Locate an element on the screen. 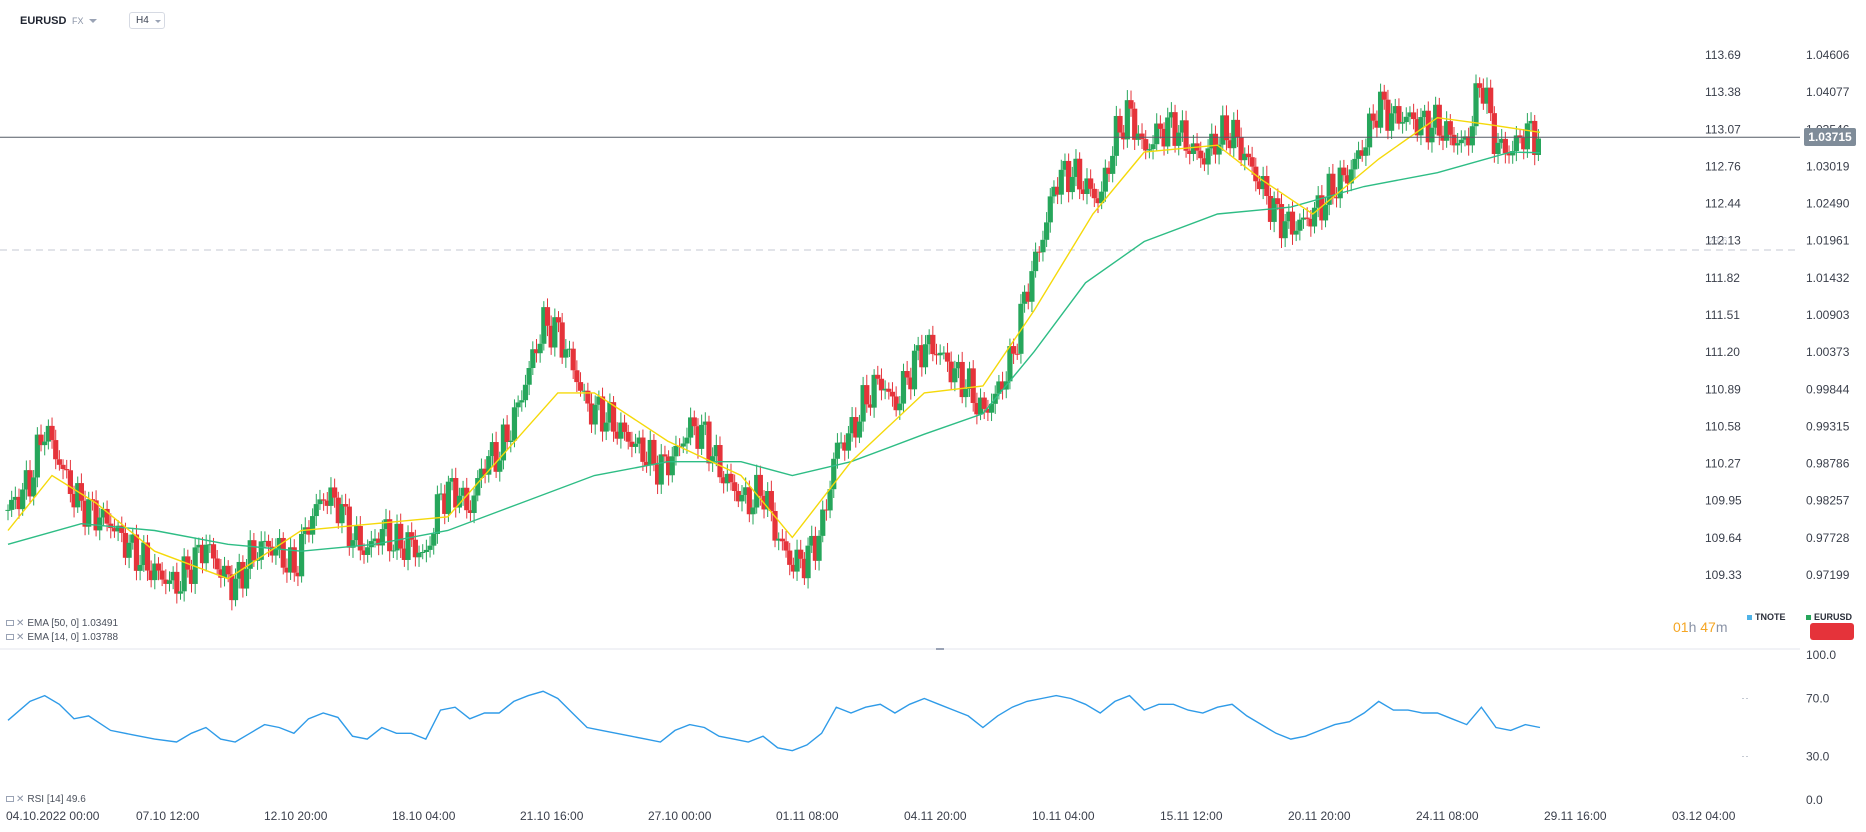 This screenshot has height=832, width=1866. timeframe-select: H4 is located at coordinates (147, 20).